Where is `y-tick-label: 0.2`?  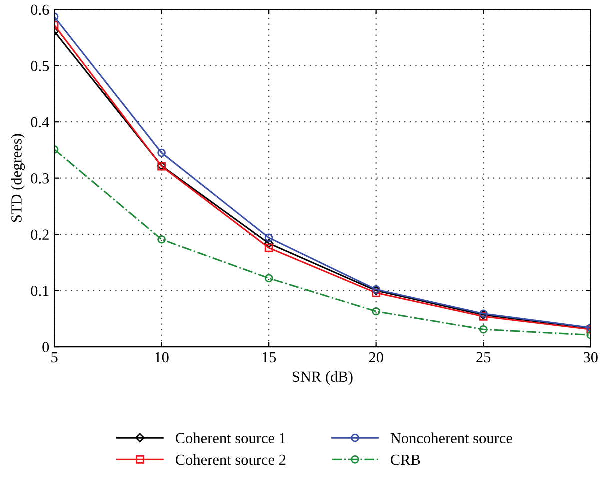 y-tick-label: 0.2 is located at coordinates (40, 235).